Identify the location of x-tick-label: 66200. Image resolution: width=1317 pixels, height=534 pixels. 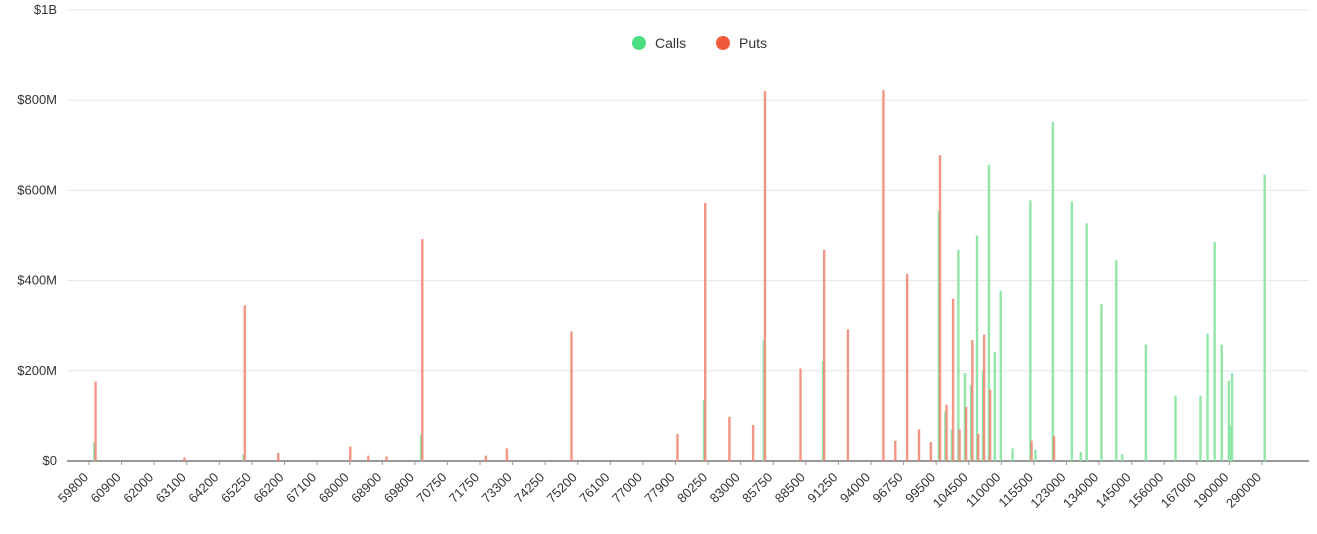
(268, 488).